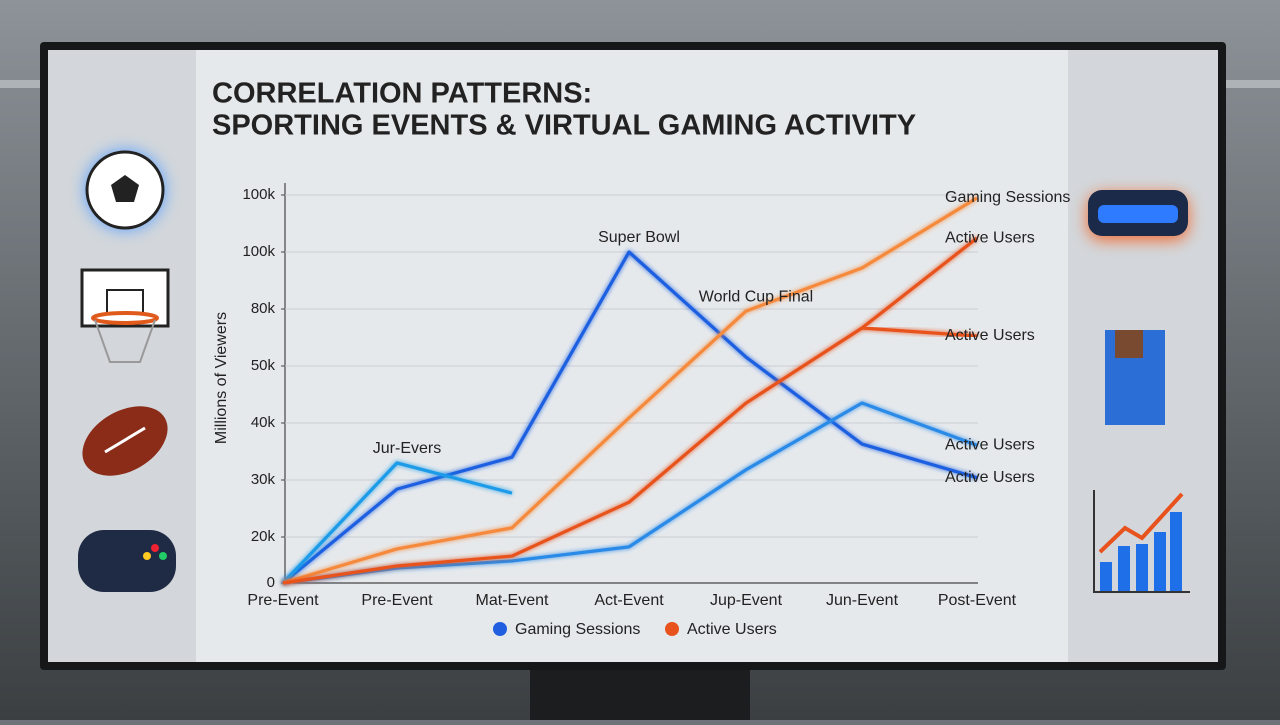 This screenshot has height=725, width=1280. What do you see at coordinates (977, 600) in the screenshot?
I see `x-tick-label: Post-Event` at bounding box center [977, 600].